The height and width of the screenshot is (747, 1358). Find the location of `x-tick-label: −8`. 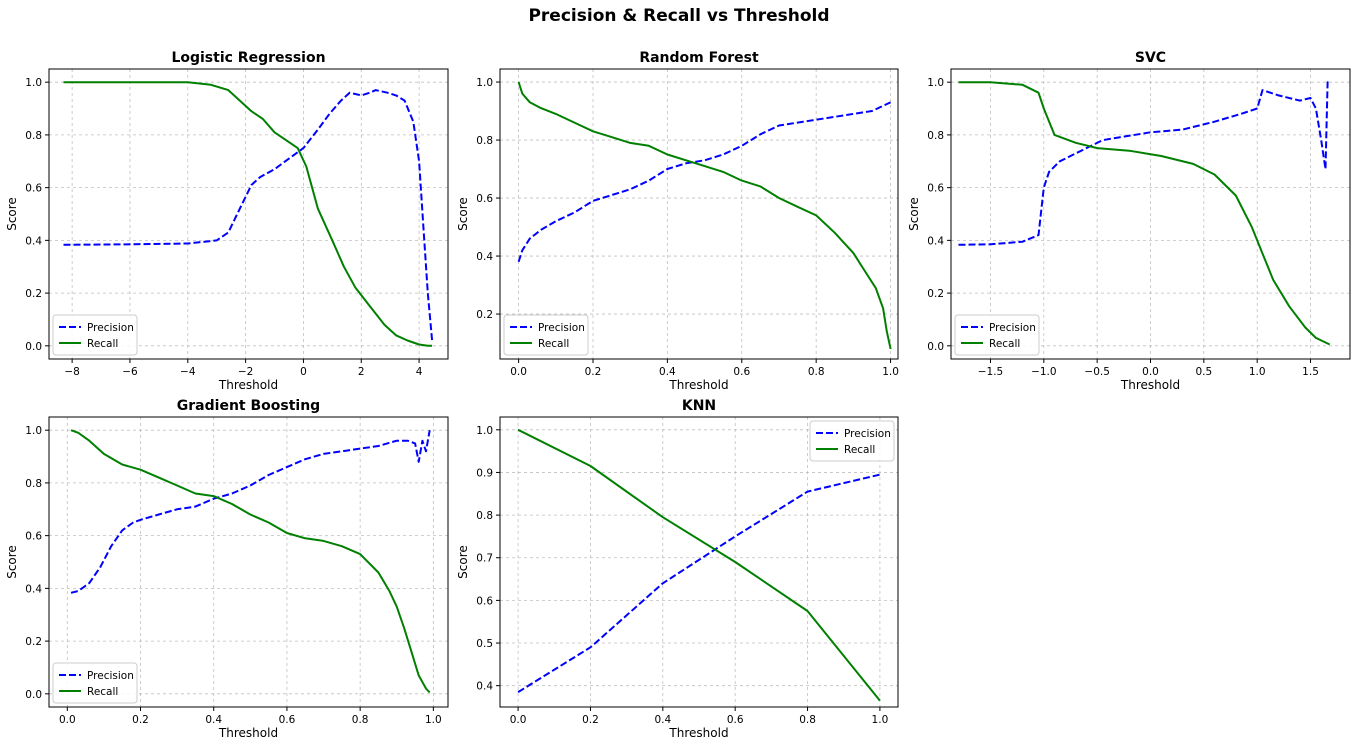

x-tick-label: −8 is located at coordinates (71, 372).